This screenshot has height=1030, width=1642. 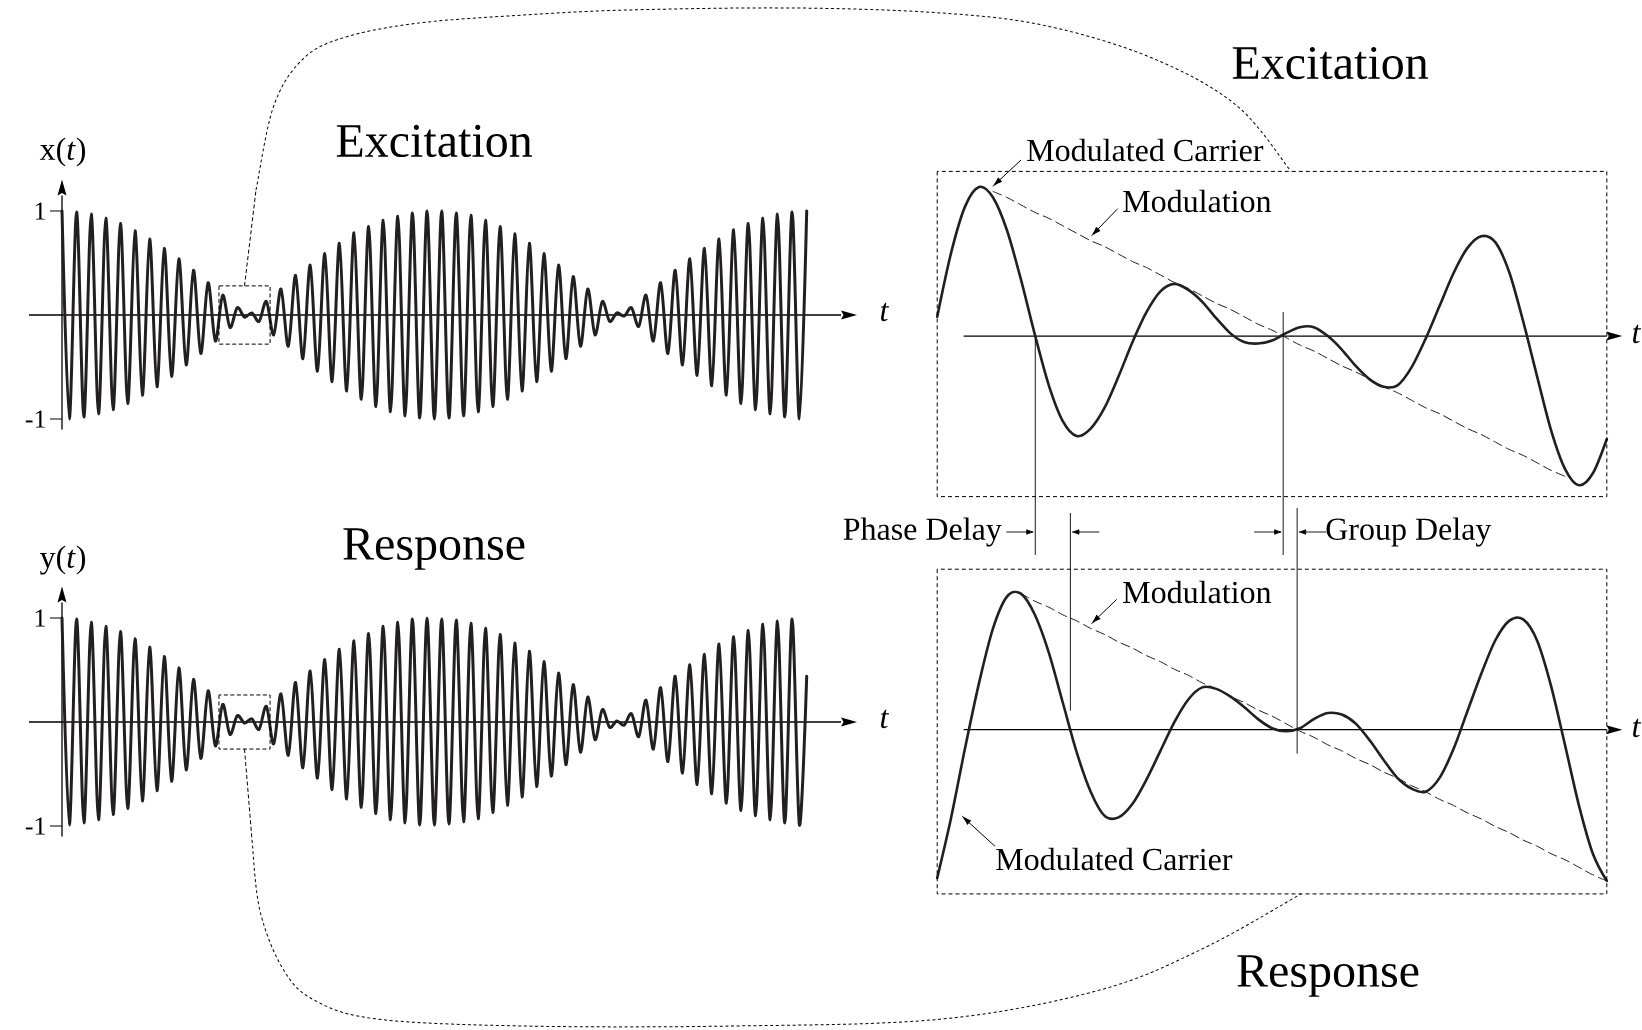 What do you see at coordinates (922, 532) in the screenshot?
I see `text: Phase Delay` at bounding box center [922, 532].